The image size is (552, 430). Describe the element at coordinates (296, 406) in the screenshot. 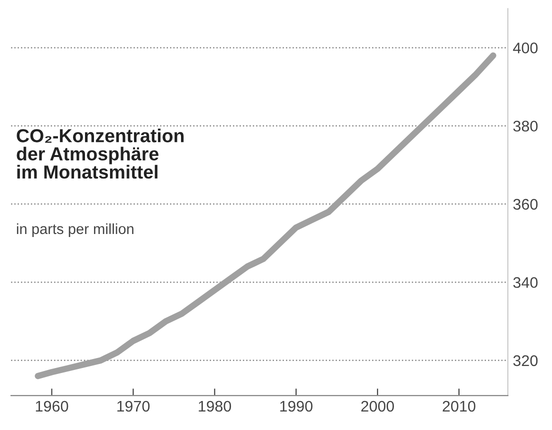

I see `x-tick-label: 1990` at that location.